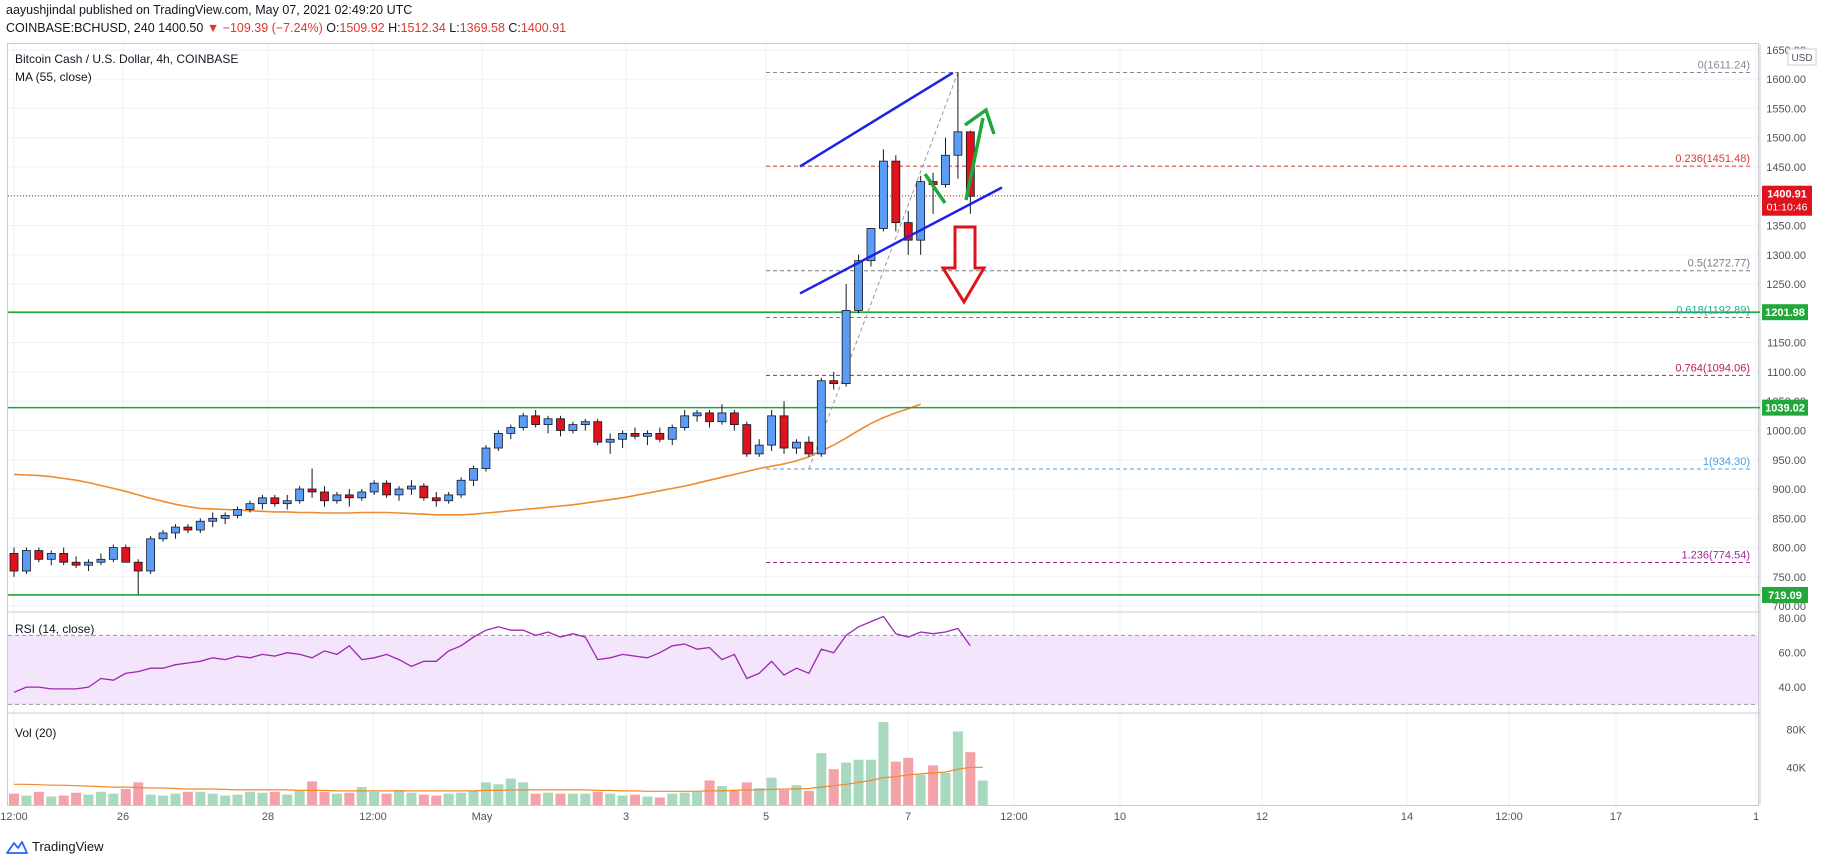 The image size is (1828, 867). What do you see at coordinates (467, 459) in the screenshot?
I see `ma-55-line` at bounding box center [467, 459].